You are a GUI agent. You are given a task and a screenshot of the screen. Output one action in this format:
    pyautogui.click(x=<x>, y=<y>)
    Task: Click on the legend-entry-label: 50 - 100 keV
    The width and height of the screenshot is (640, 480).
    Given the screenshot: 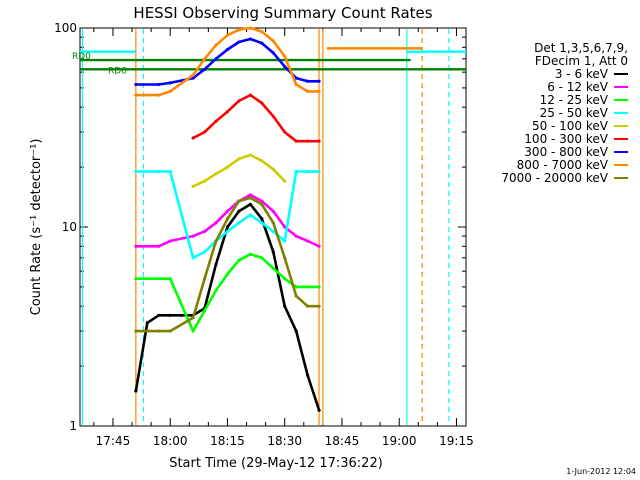 What is the action you would take?
    pyautogui.click(x=570, y=126)
    